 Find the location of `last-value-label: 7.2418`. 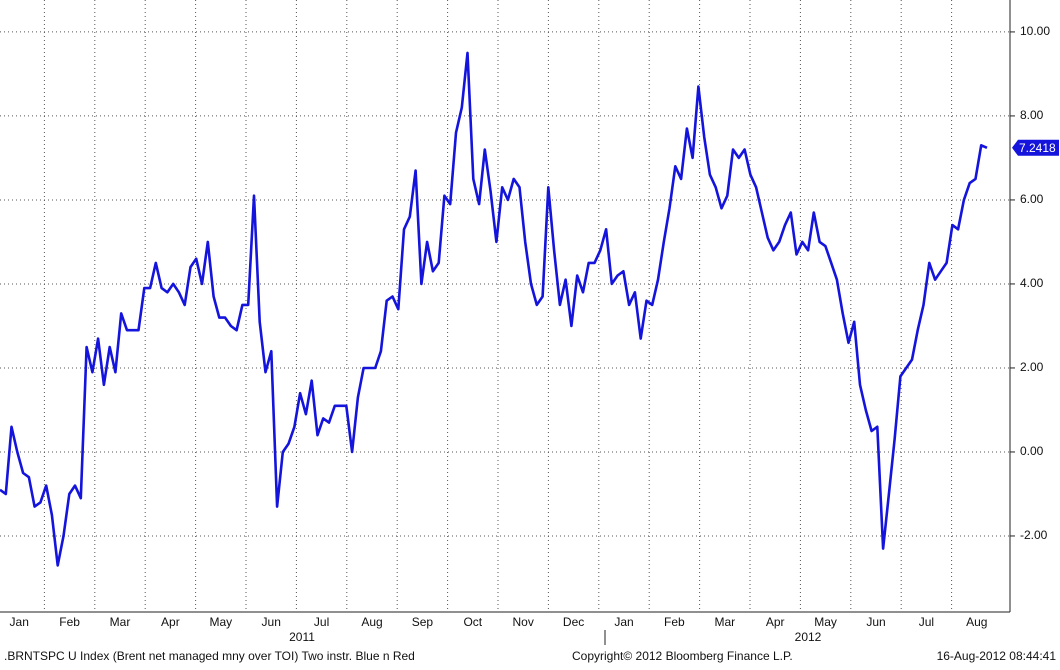

last-value-label: 7.2418 is located at coordinates (1037, 148).